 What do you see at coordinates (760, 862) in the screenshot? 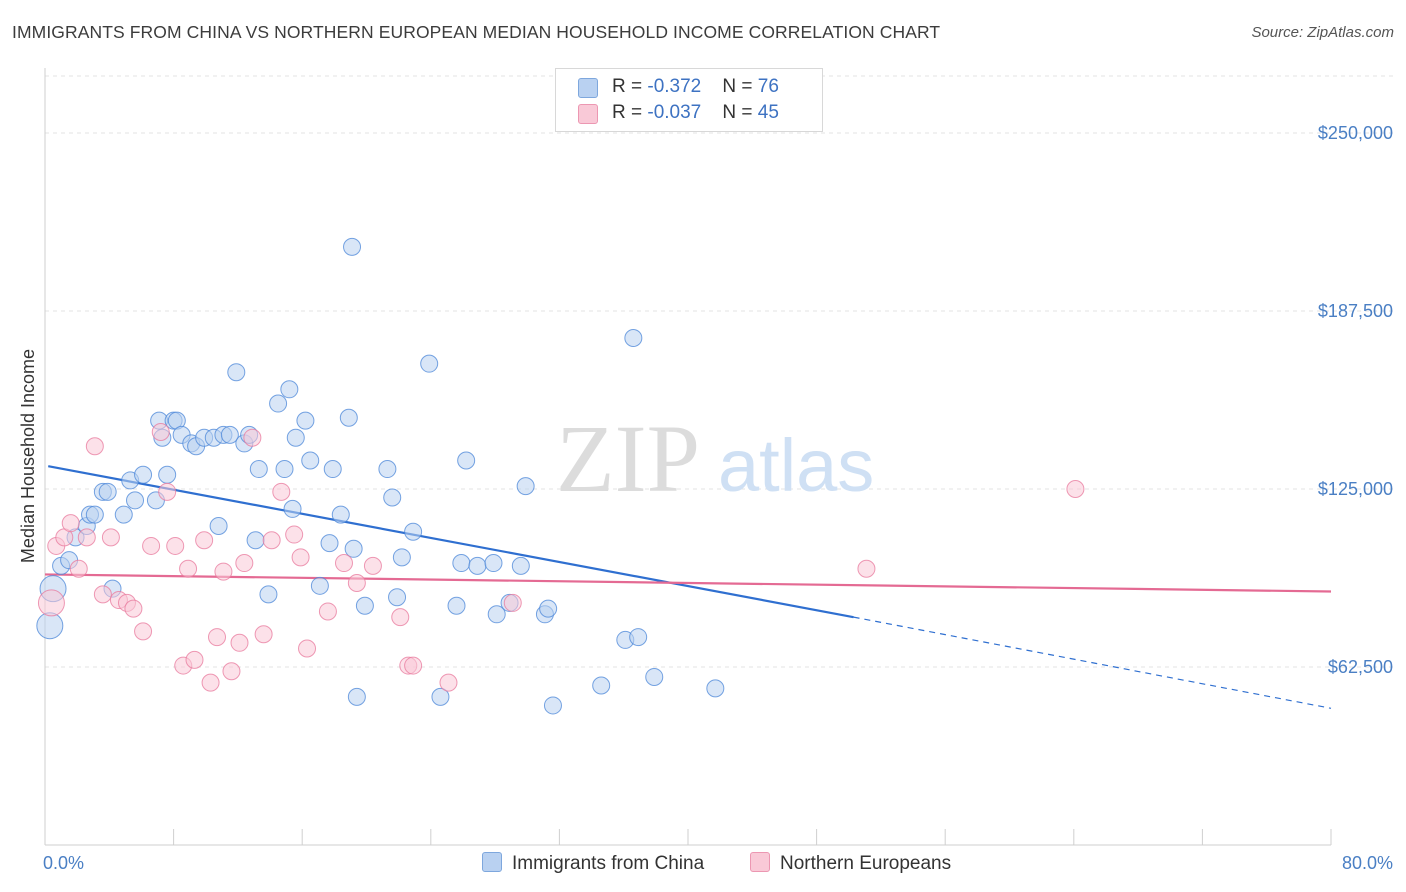
I see `bottom-legend-swatch-northern-europeans` at bounding box center [760, 862].